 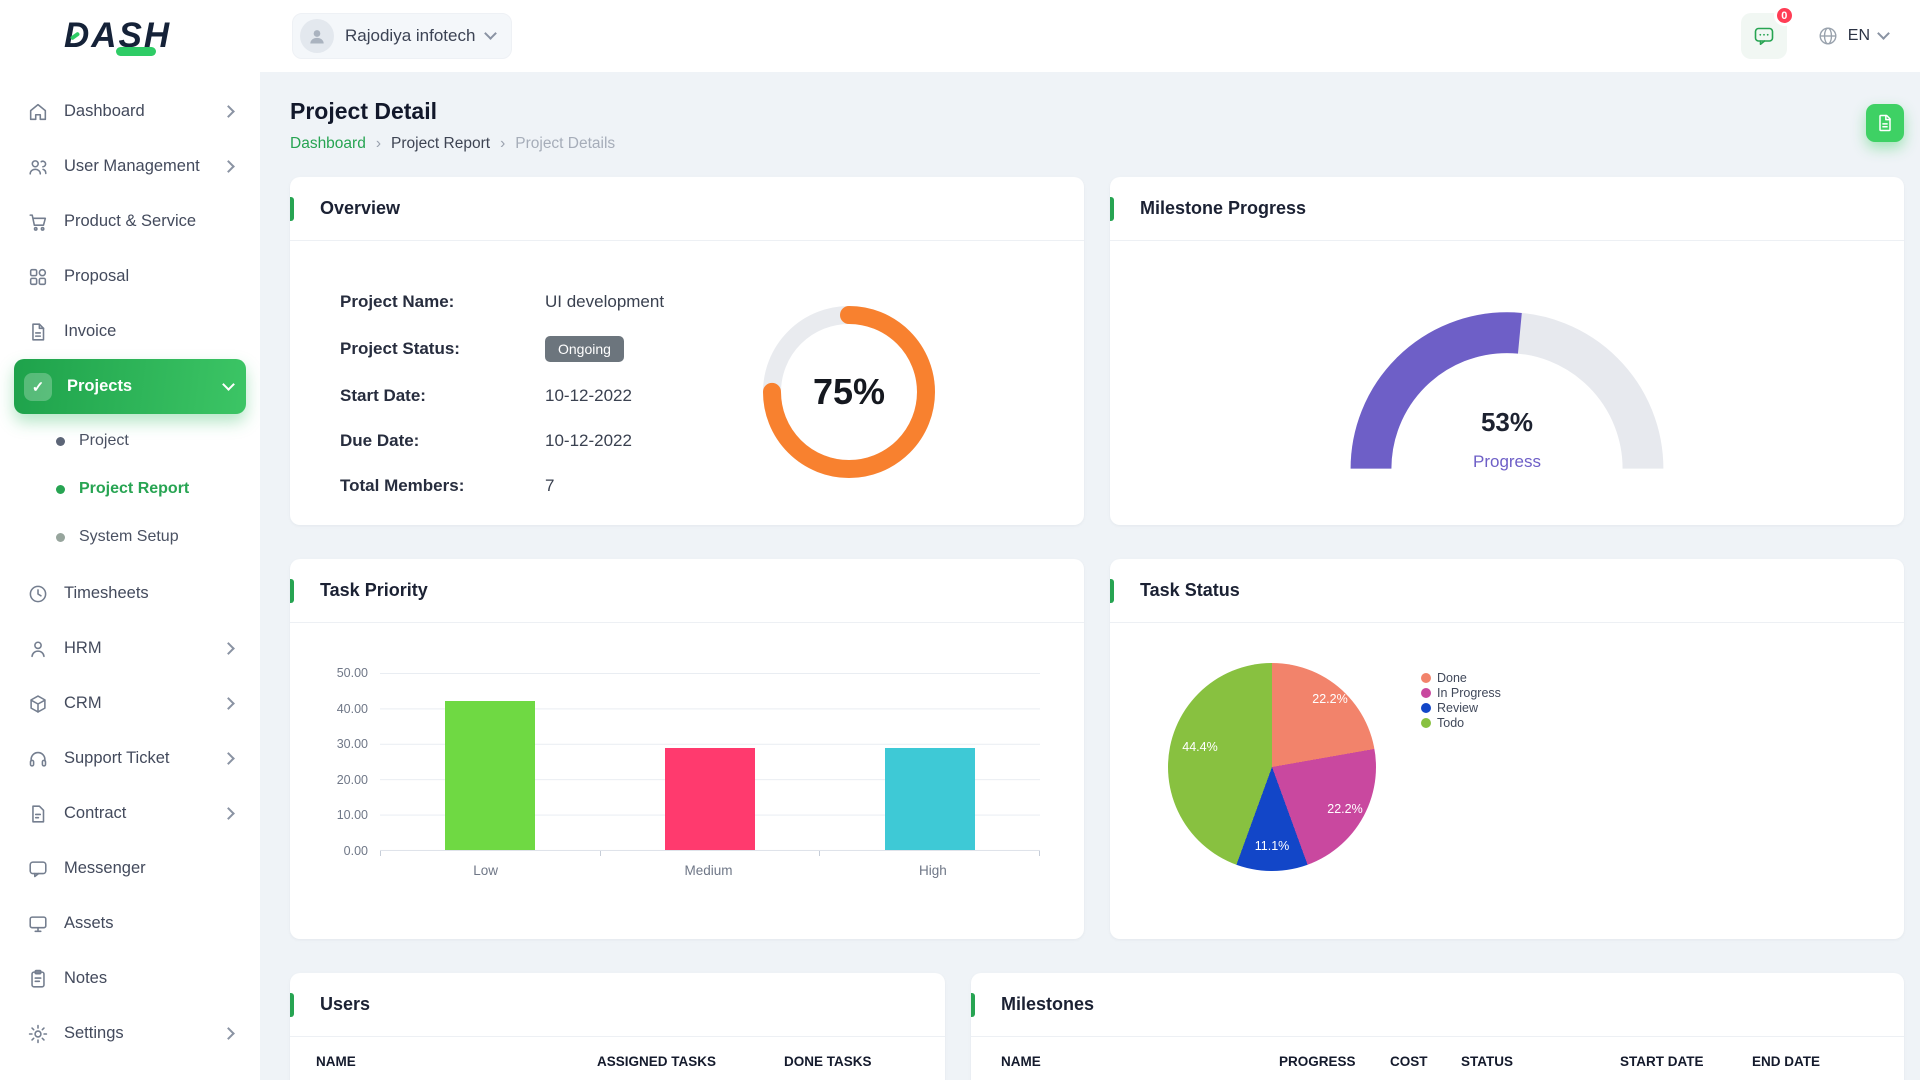 What do you see at coordinates (605, 301) in the screenshot?
I see `field-value: UI development` at bounding box center [605, 301].